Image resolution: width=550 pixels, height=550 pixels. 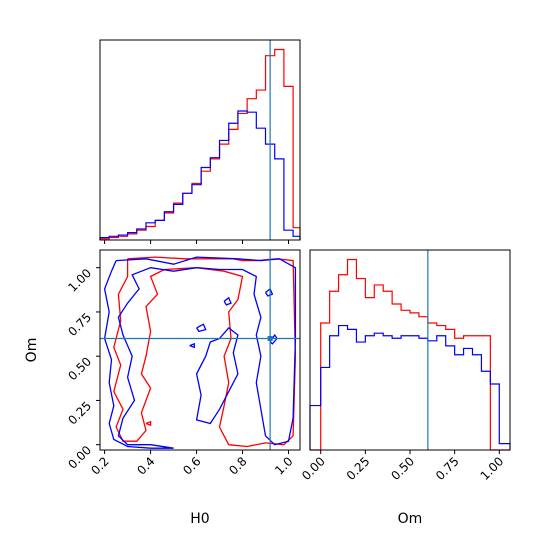 What do you see at coordinates (358, 468) in the screenshot?
I see `om-marginal-xtick-label: 0.25` at bounding box center [358, 468].